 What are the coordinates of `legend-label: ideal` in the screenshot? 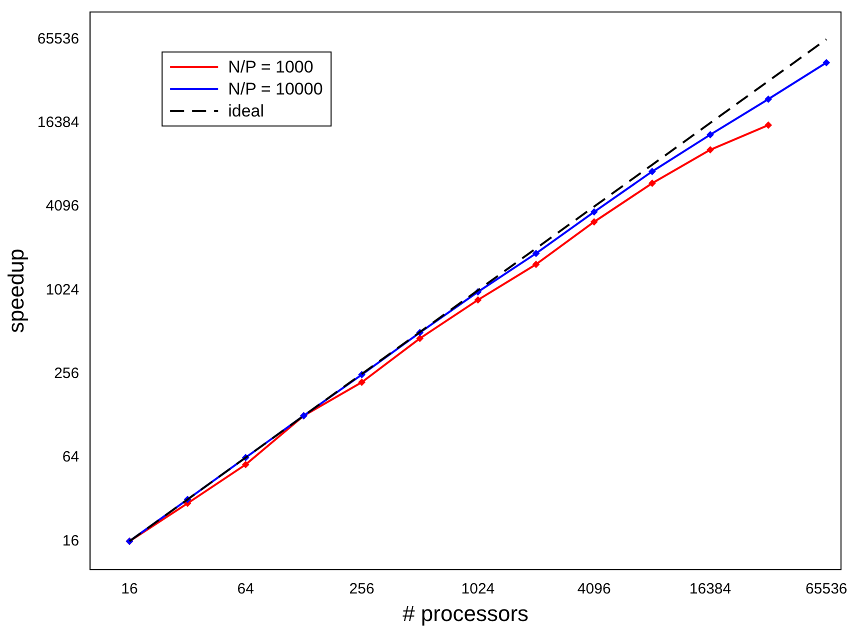 It's located at (246, 111).